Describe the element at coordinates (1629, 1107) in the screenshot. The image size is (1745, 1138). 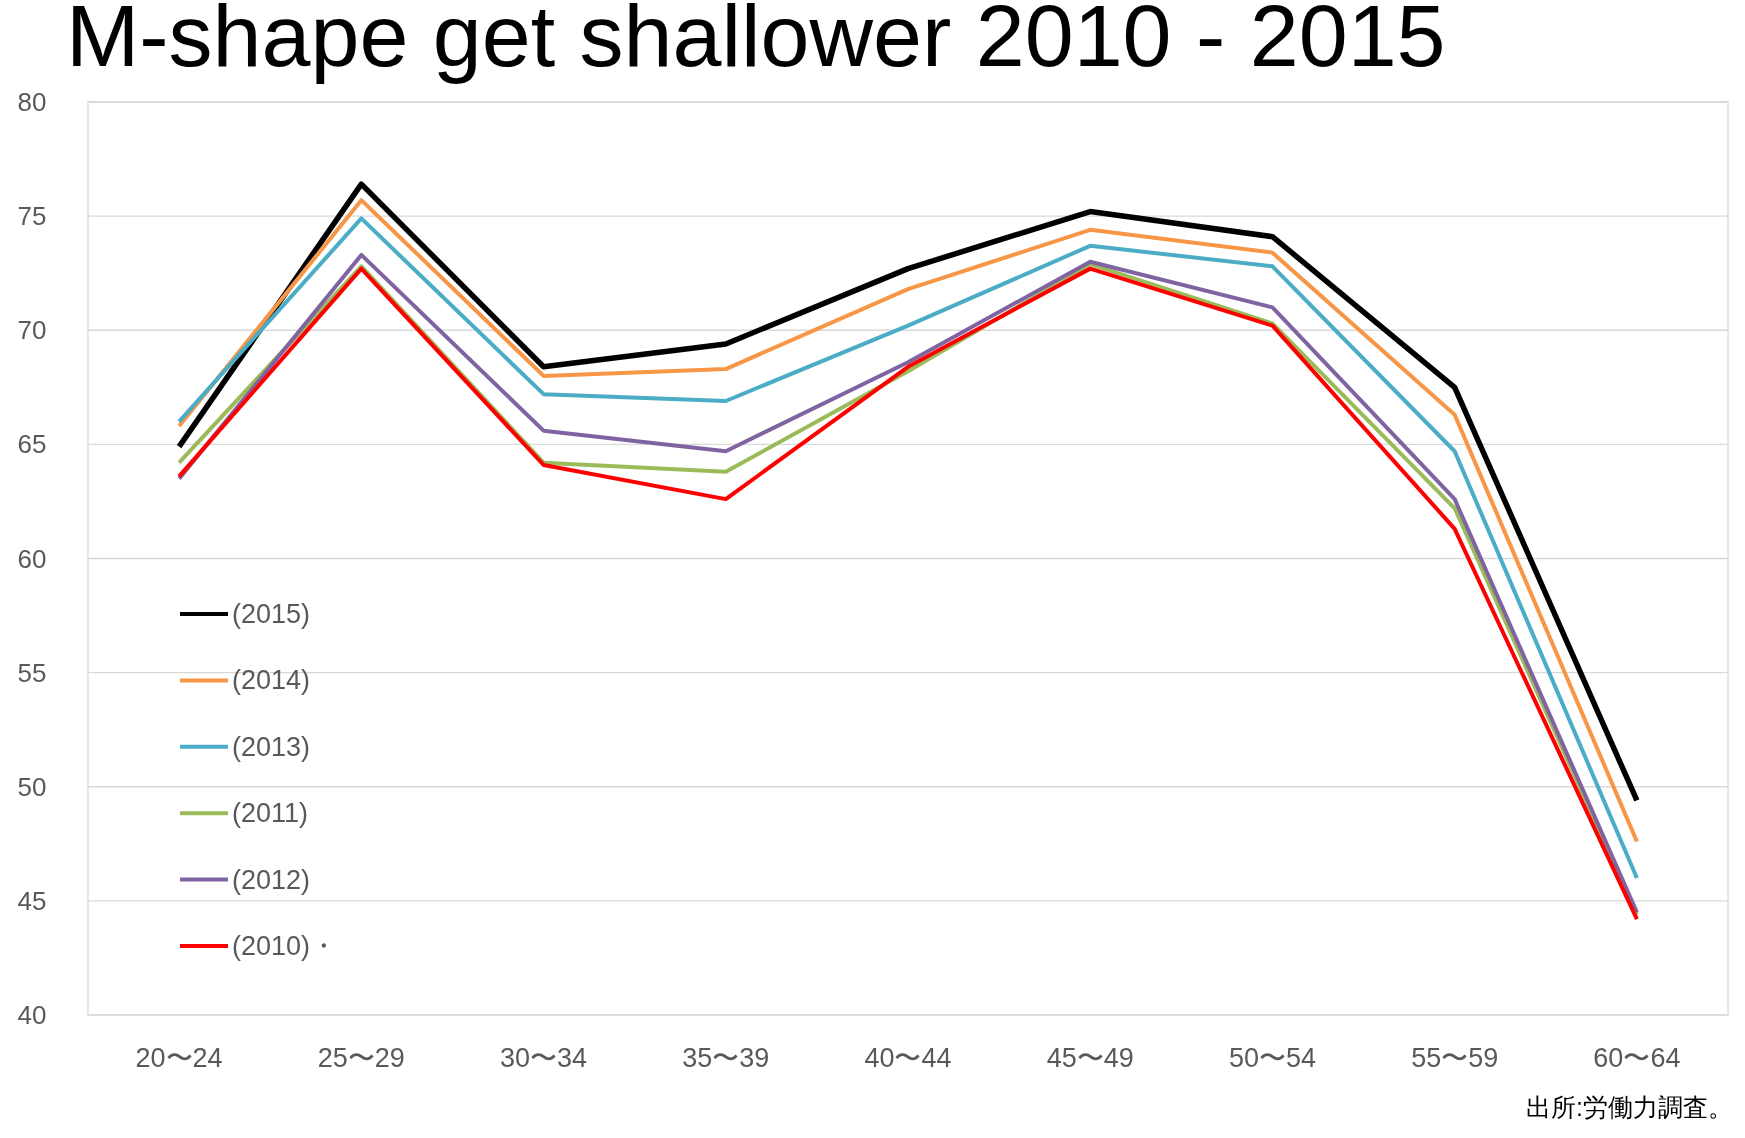
I see `text: 出所:労働力調査。` at that location.